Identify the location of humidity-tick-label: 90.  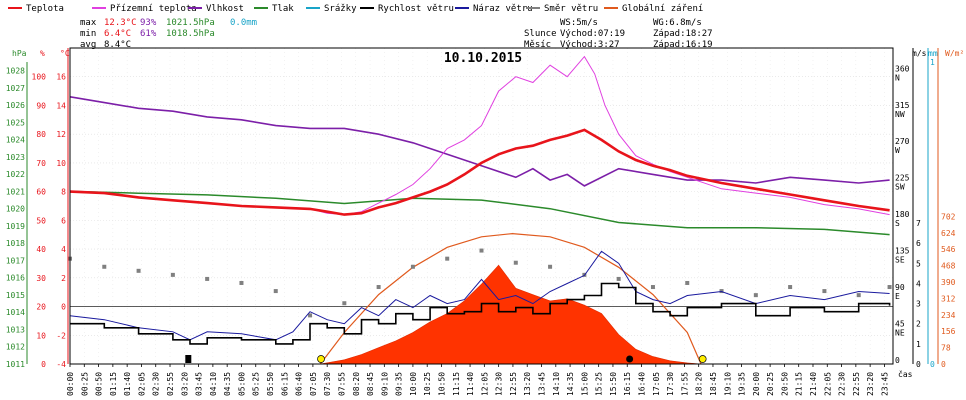
(41, 105).